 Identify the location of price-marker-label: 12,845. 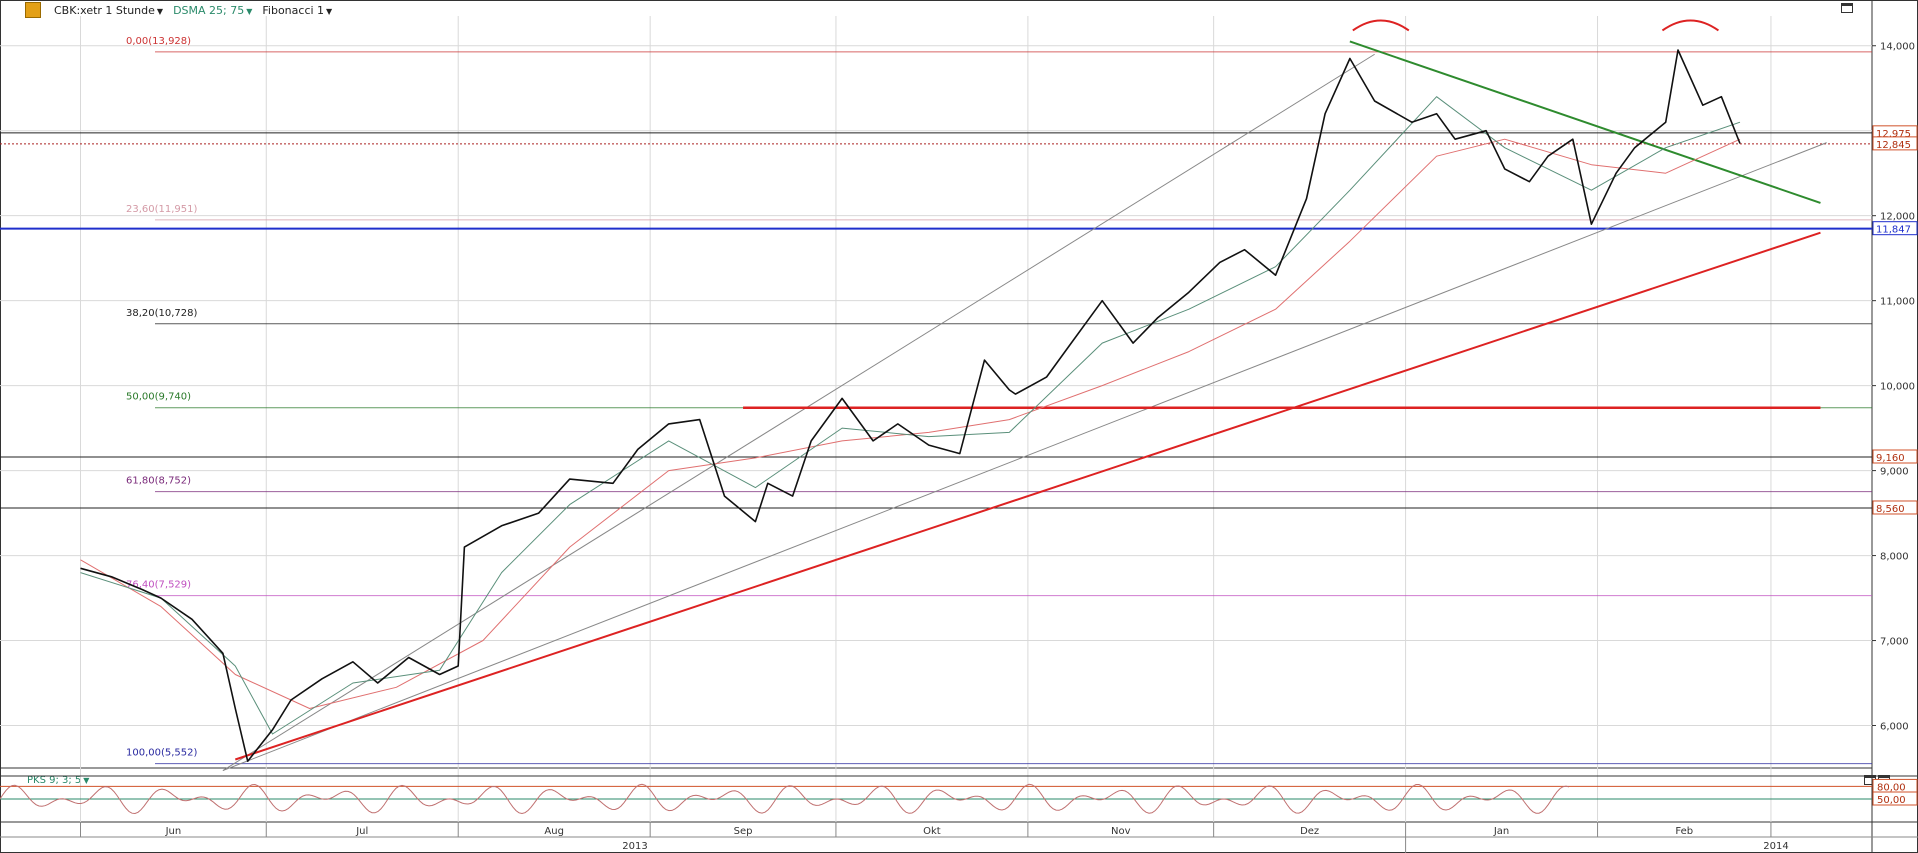
(1893, 145).